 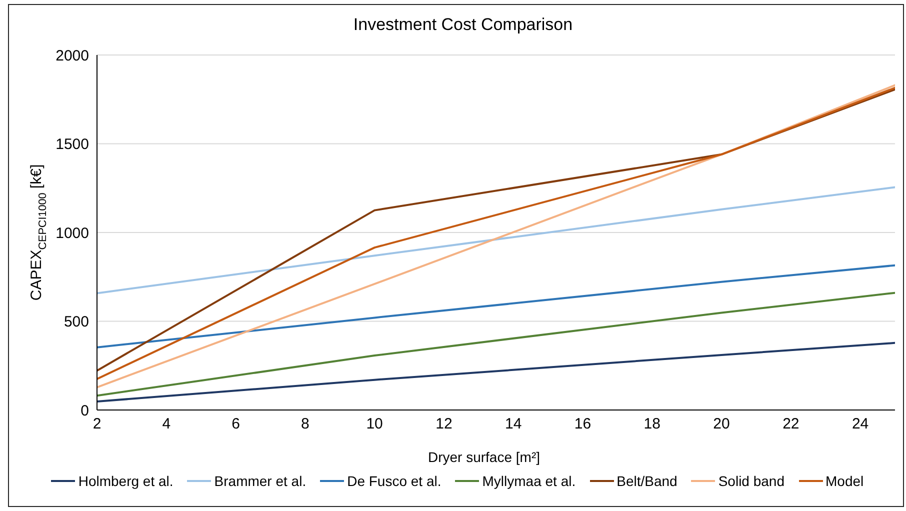 I want to click on chart-title: Investment Cost Comparison, so click(x=463, y=25).